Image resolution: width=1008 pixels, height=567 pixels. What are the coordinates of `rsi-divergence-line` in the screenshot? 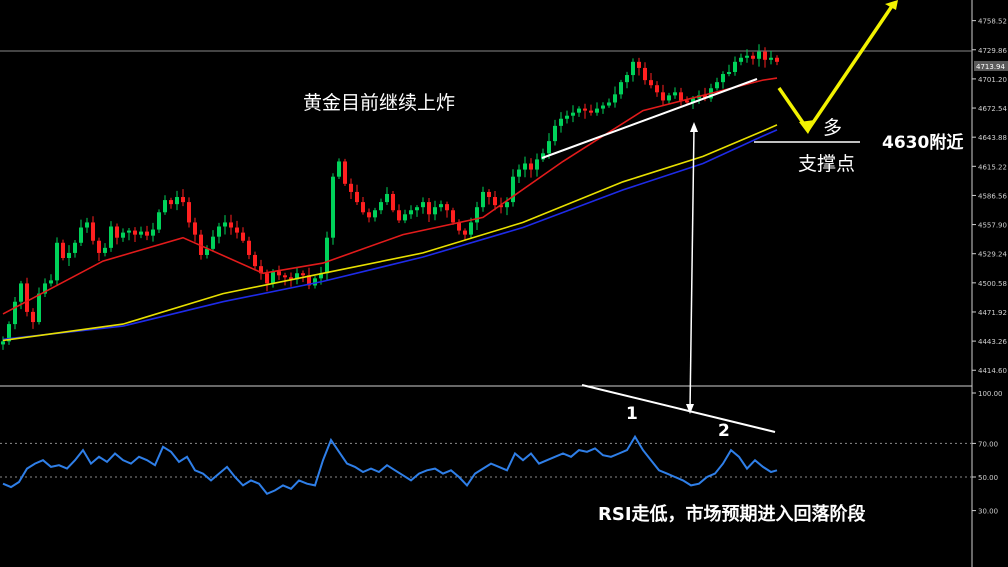 It's located at (678, 408).